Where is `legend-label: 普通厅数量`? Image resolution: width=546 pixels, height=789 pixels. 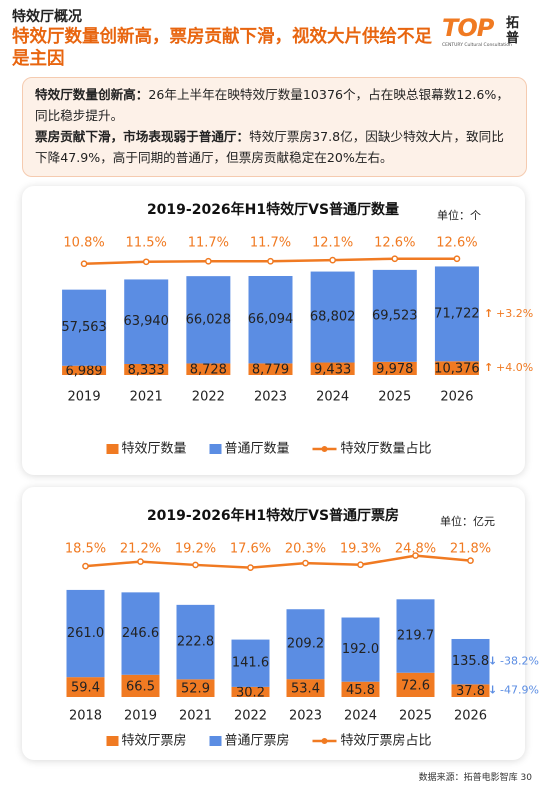 legend-label: 普通厅数量 is located at coordinates (257, 449).